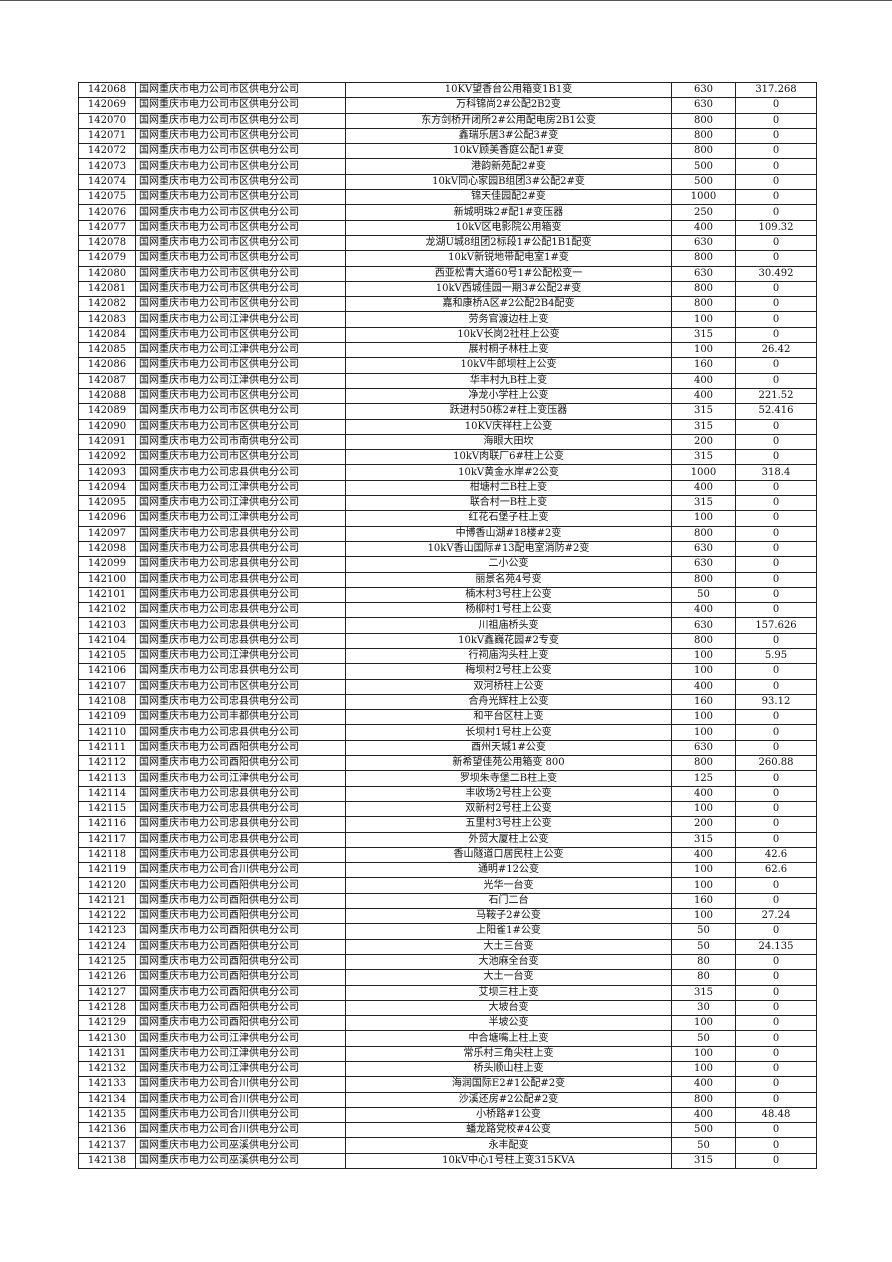  What do you see at coordinates (776, 763) in the screenshot?
I see `value-cell: 260.88` at bounding box center [776, 763].